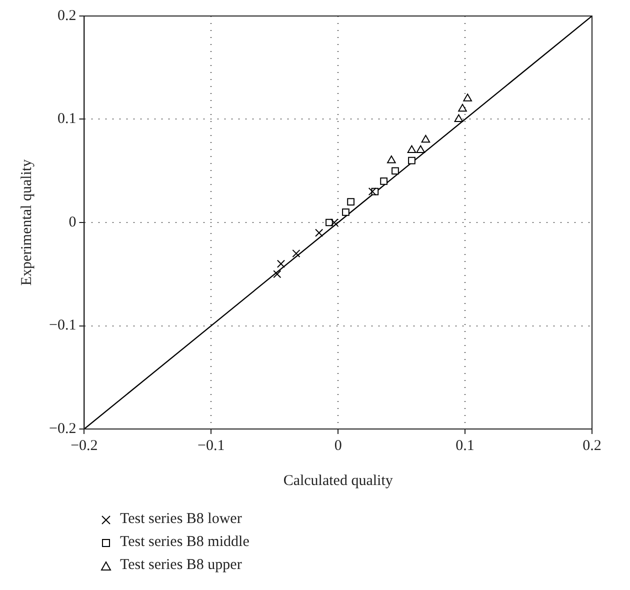 This screenshot has width=630, height=590. I want to click on x-tick-label: −0.2, so click(84, 446).